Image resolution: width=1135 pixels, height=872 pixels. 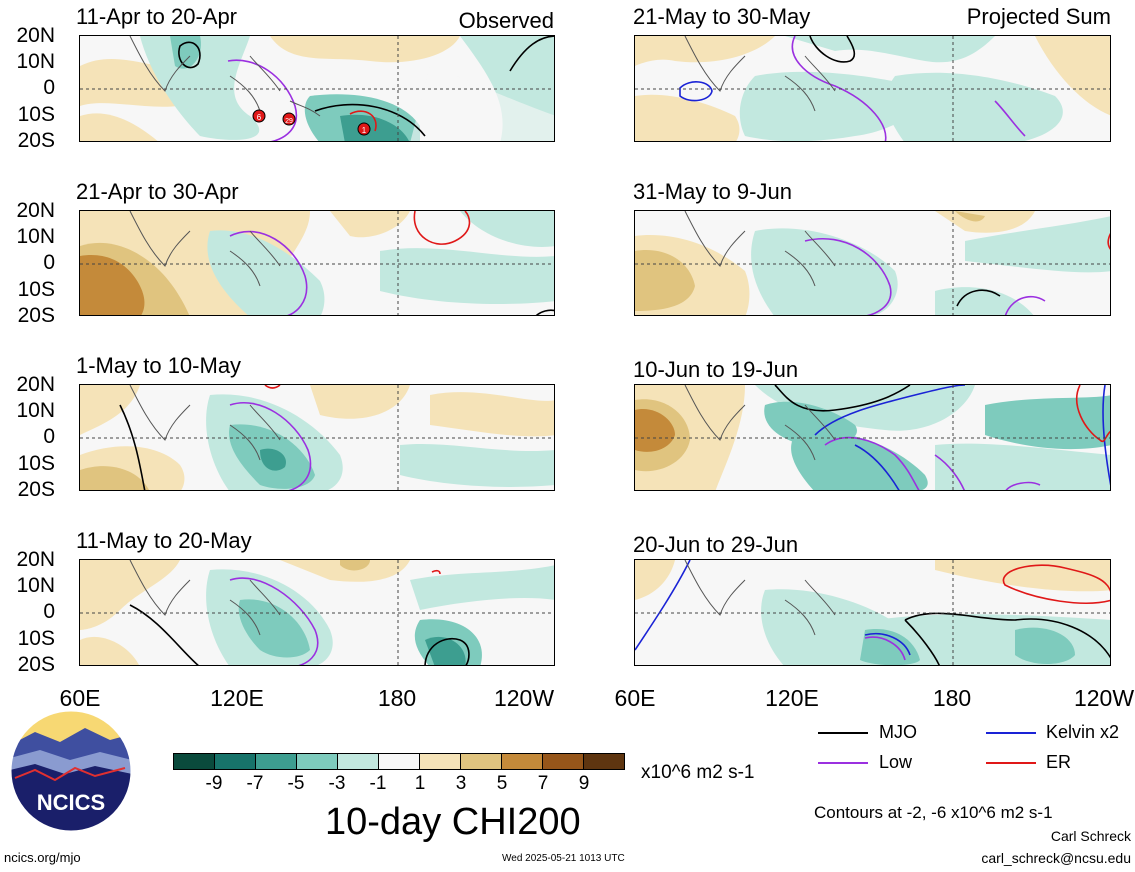 I want to click on colorbar-tick: 9, so click(x=584, y=783).